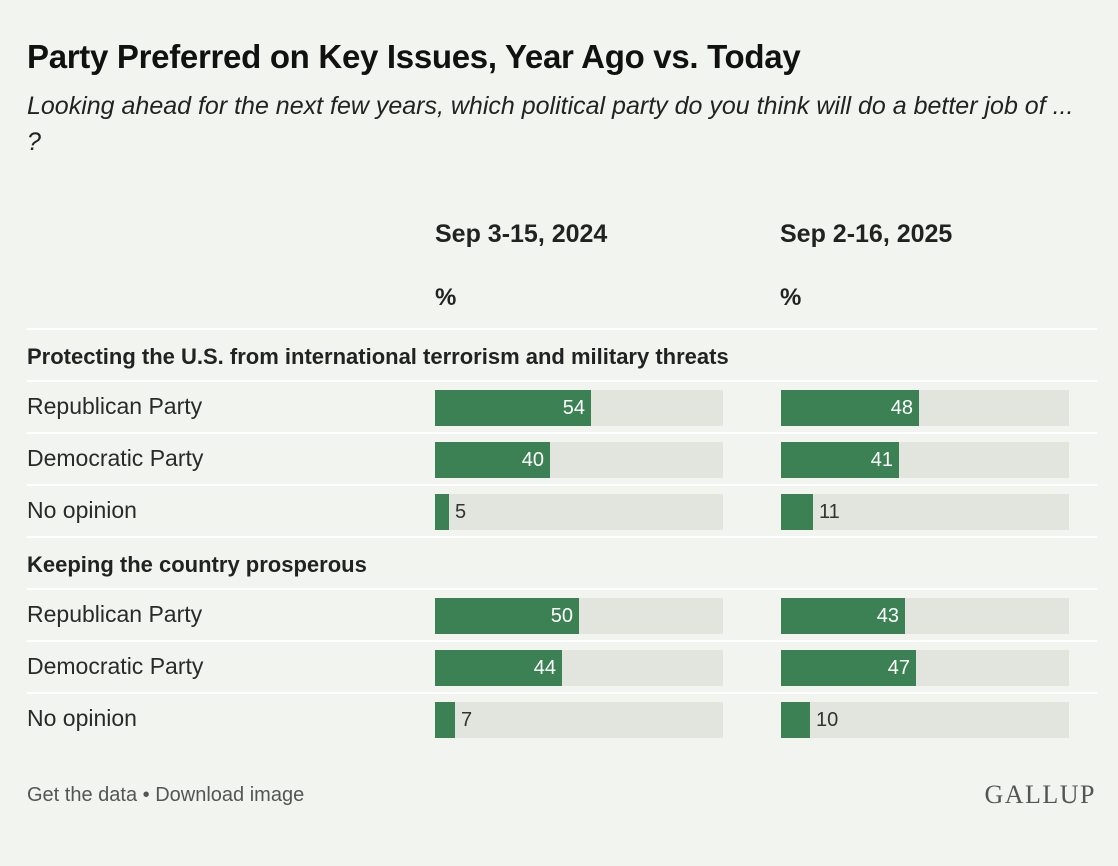 This screenshot has height=866, width=1118. I want to click on gallup-logo: GALLUP, so click(1040, 794).